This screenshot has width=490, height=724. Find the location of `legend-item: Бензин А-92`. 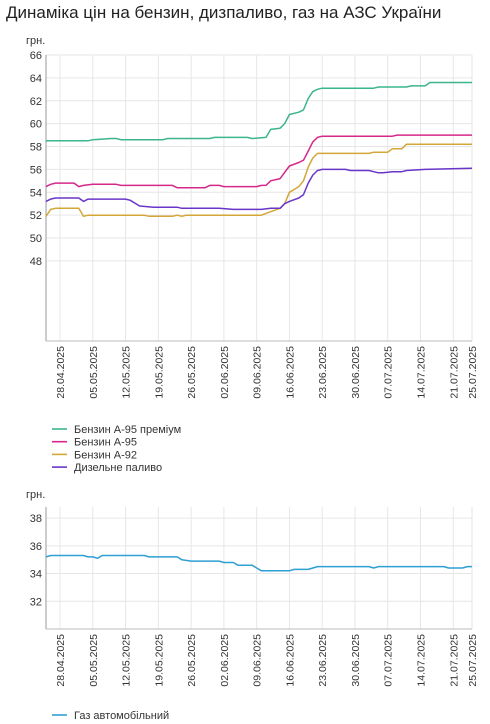

legend-item: Бензин А-92 is located at coordinates (94, 455).